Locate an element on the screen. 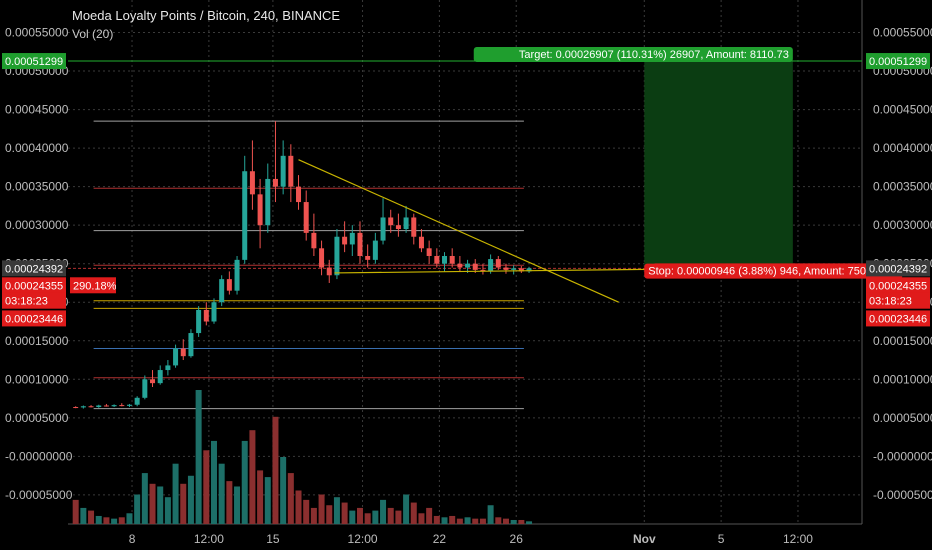  right-price-badge-text: 0.00024392 is located at coordinates (898, 269).